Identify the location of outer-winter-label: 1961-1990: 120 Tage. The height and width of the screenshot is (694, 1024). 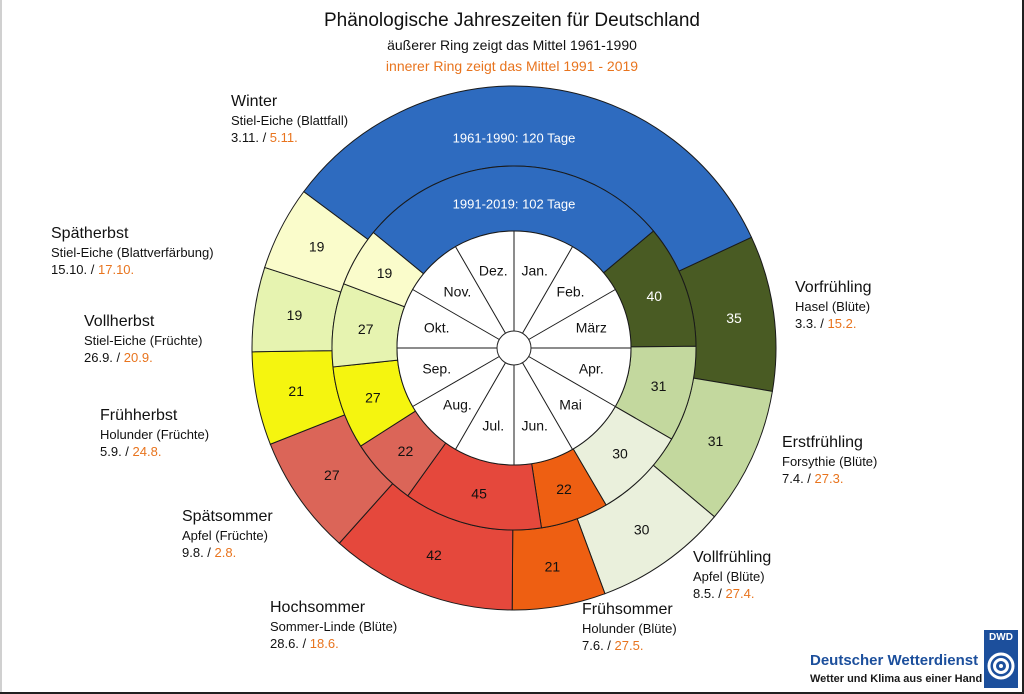
(514, 138).